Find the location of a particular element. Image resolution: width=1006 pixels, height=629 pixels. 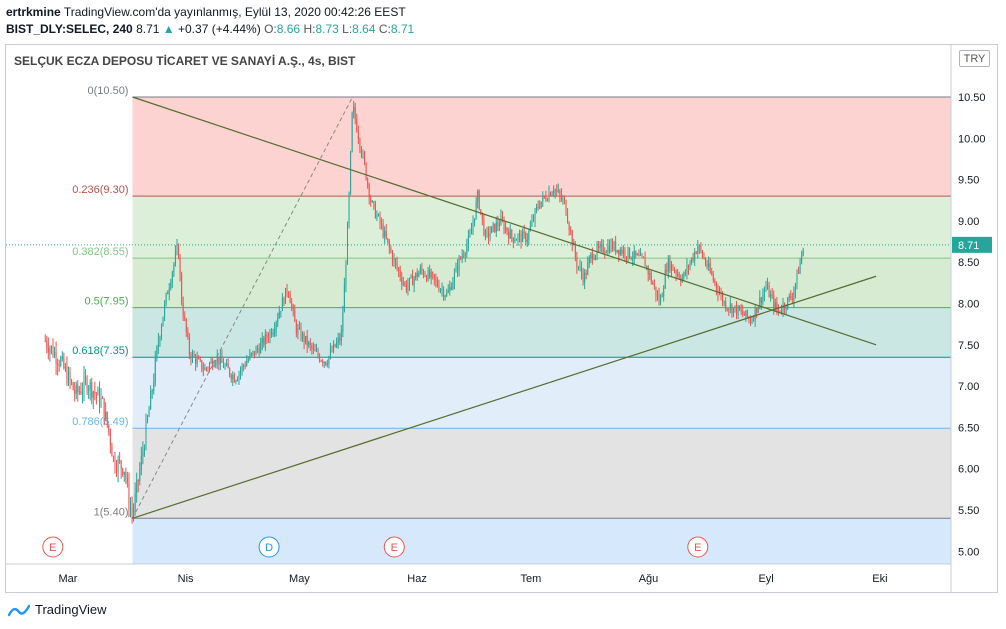

y-tick-label: 8.00 is located at coordinates (968, 305).